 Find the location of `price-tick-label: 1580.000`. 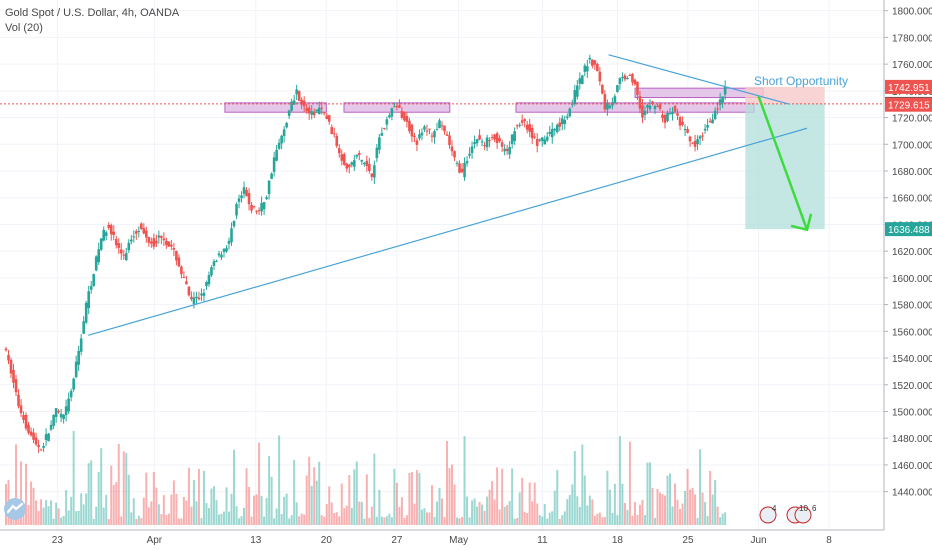

price-tick-label: 1580.000 is located at coordinates (912, 306).